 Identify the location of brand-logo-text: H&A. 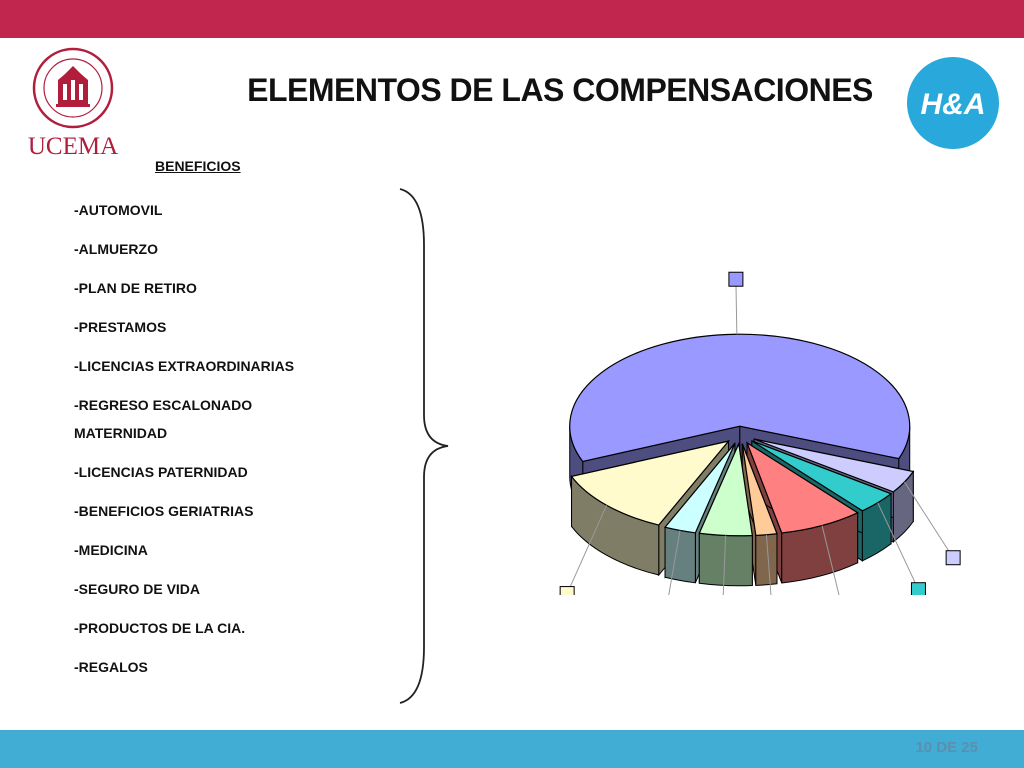
(953, 104).